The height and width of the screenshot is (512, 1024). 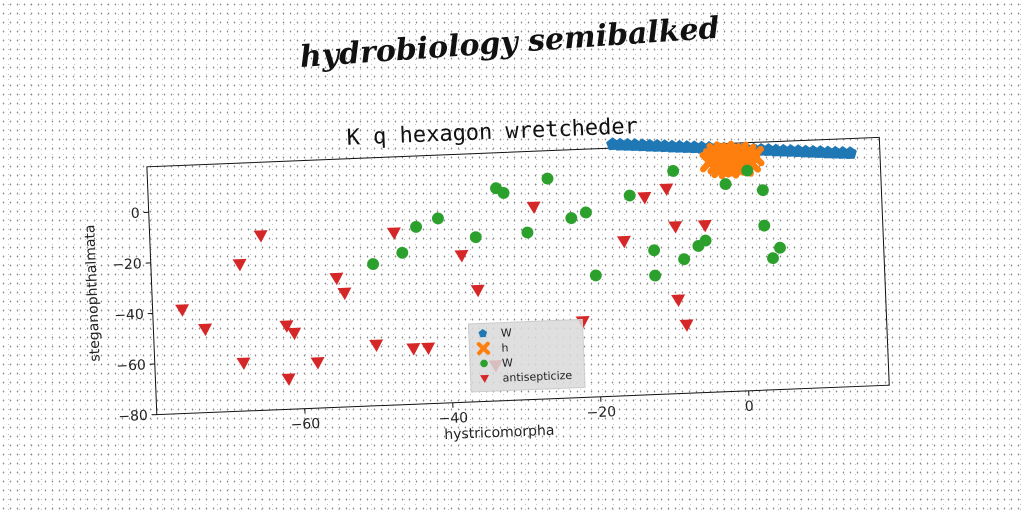 I want to click on chart-title: K q hexagon wretcheder, so click(x=492, y=132).